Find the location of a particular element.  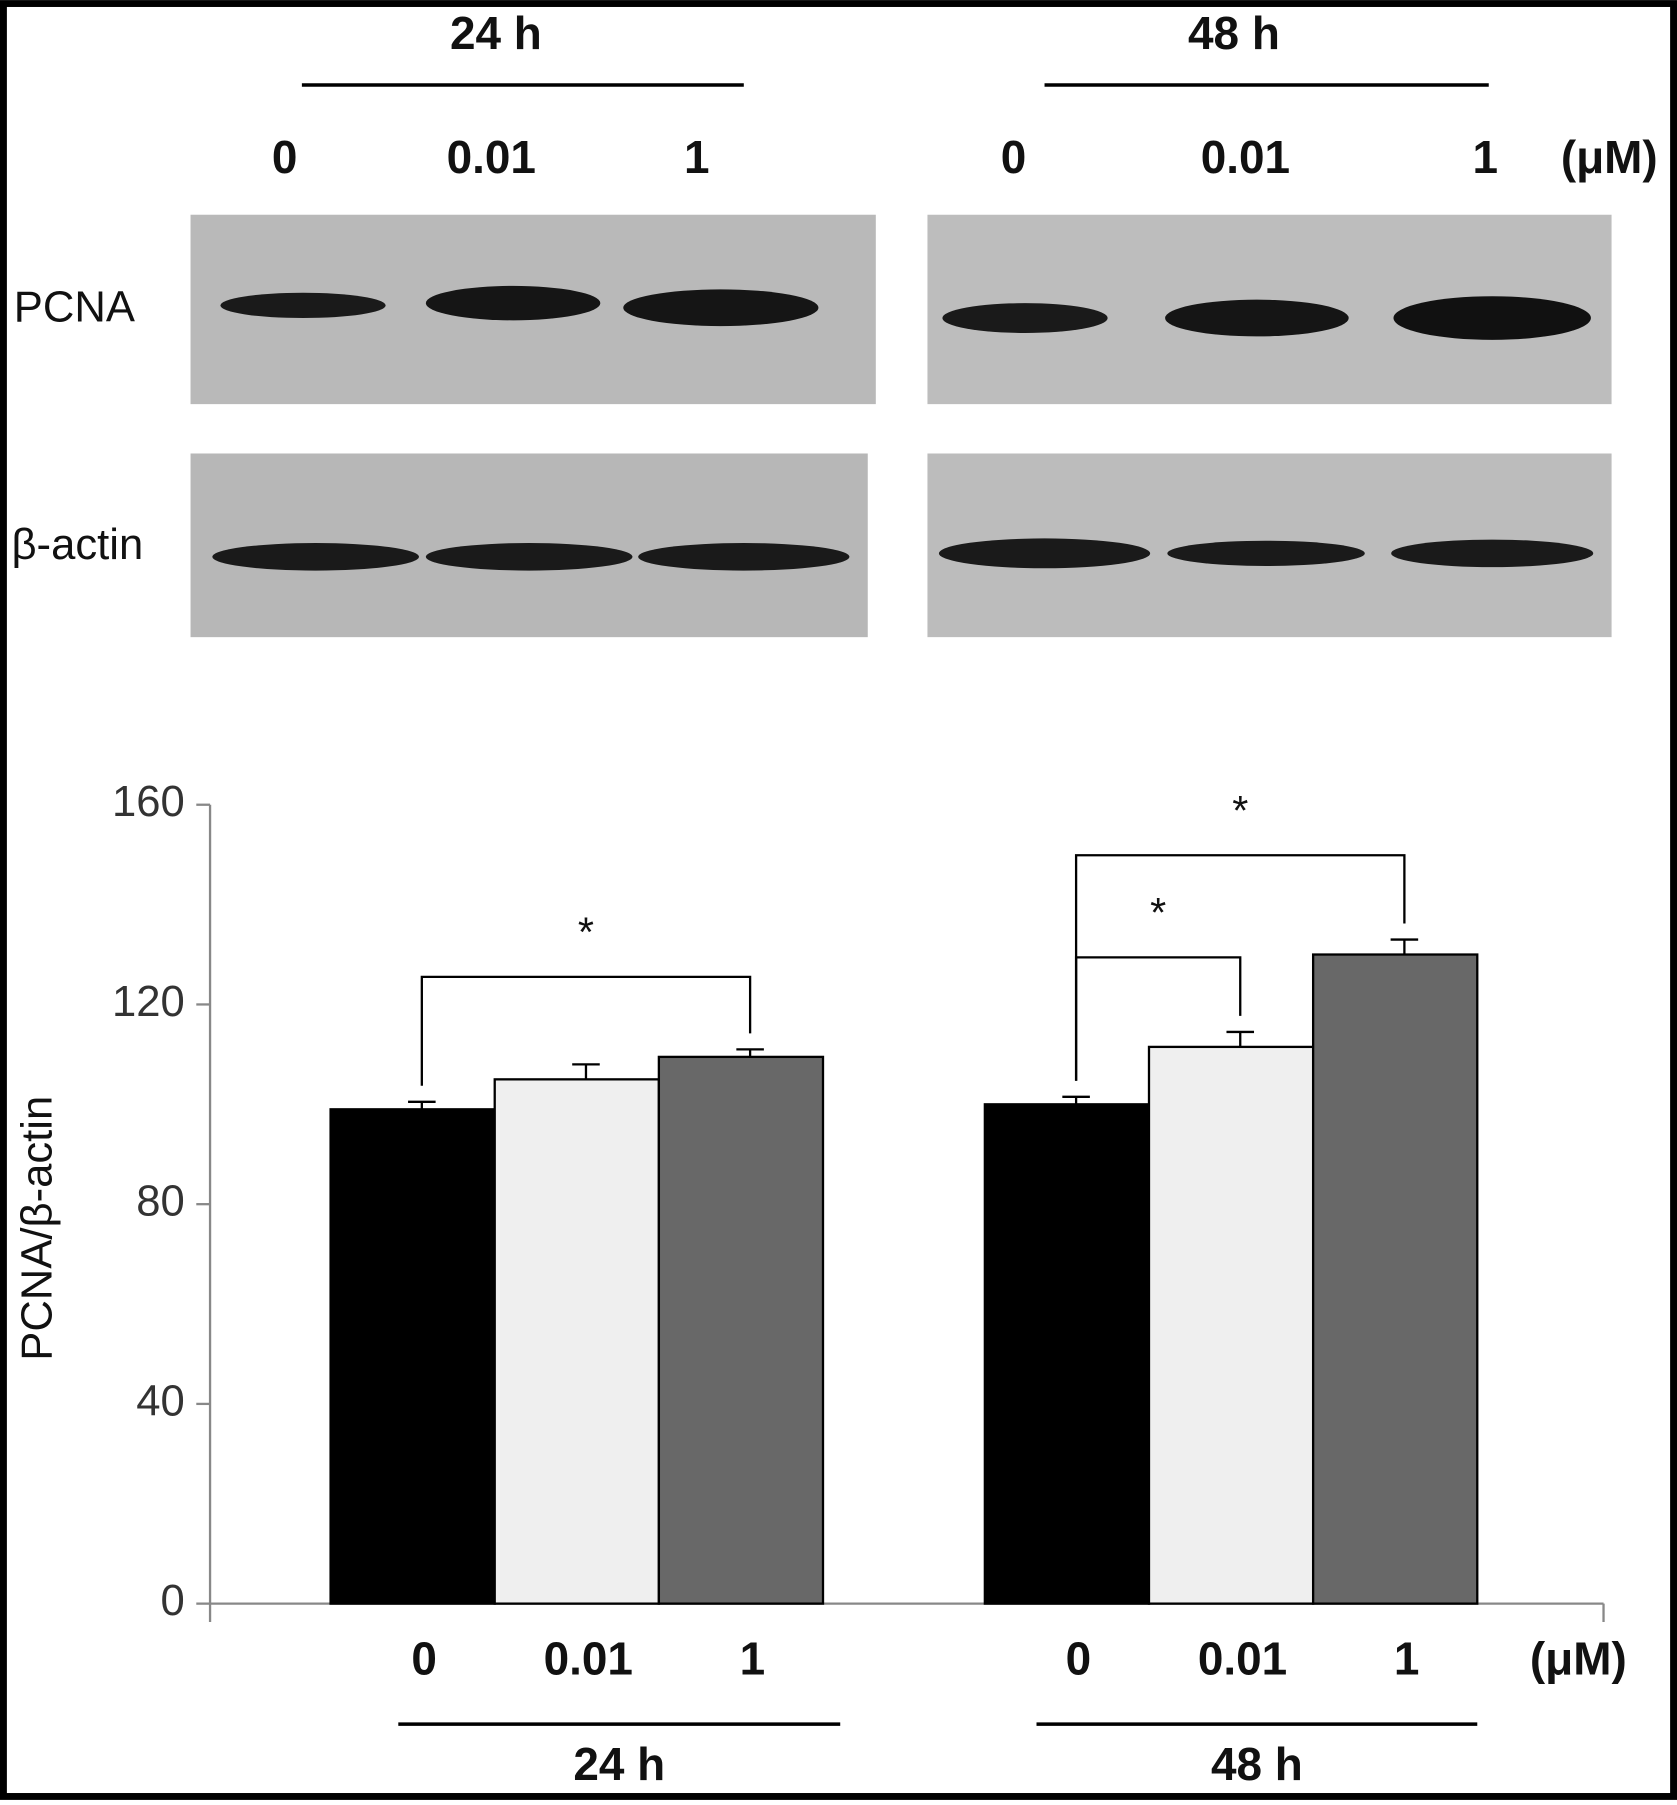

y-tick-label: 0 is located at coordinates (173, 1601).